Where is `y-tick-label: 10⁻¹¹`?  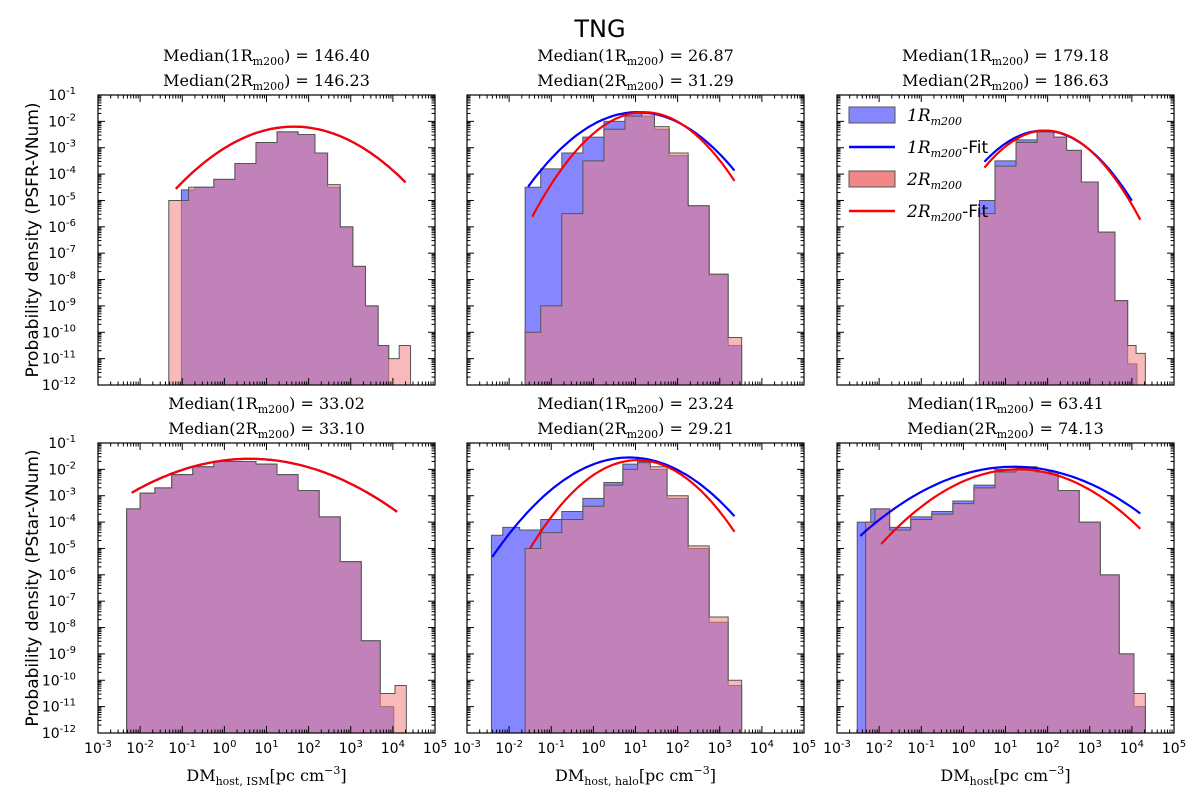 y-tick-label: 10⁻¹¹ is located at coordinates (59, 359).